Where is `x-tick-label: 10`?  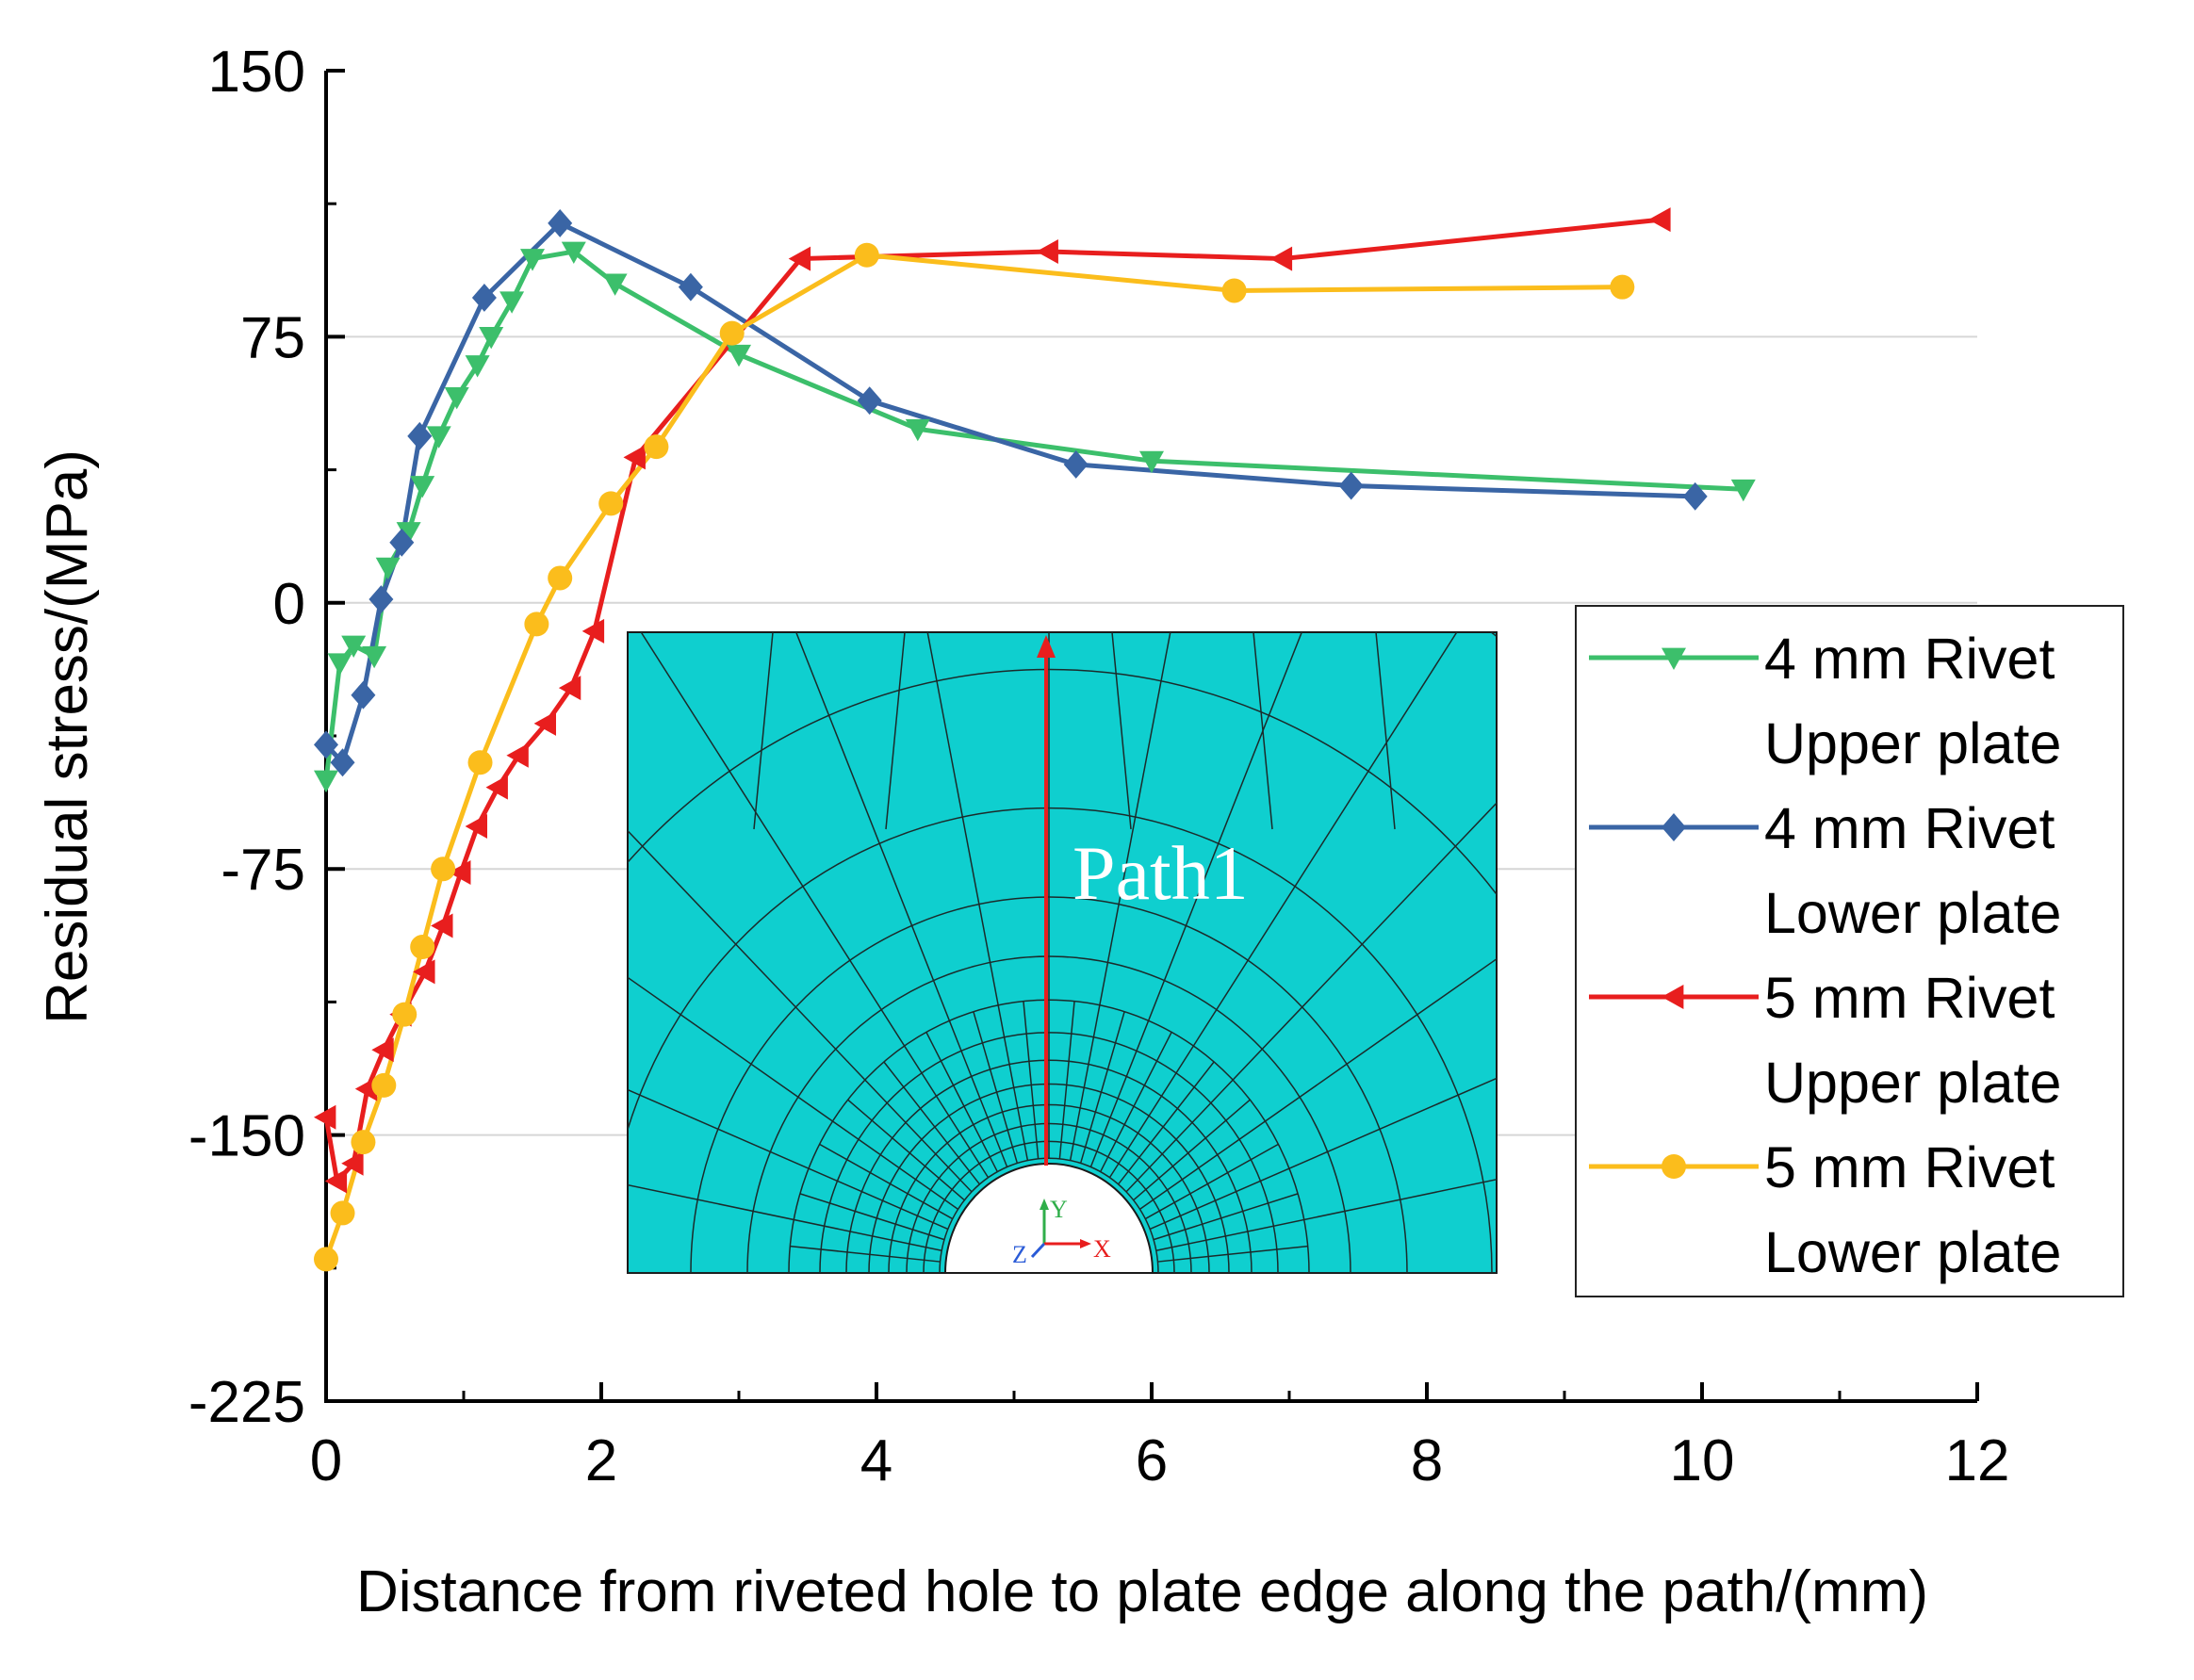
x-tick-label: 10 is located at coordinates (1703, 1460).